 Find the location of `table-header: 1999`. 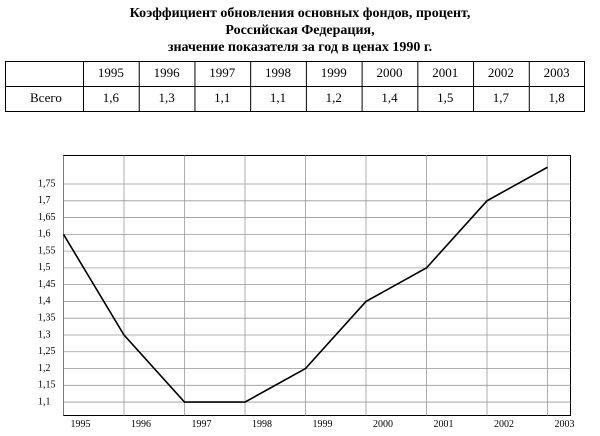

table-header: 1999 is located at coordinates (334, 72).